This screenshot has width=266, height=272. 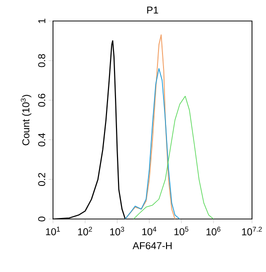 I want to click on y-tick-label: 1, so click(x=42, y=21).